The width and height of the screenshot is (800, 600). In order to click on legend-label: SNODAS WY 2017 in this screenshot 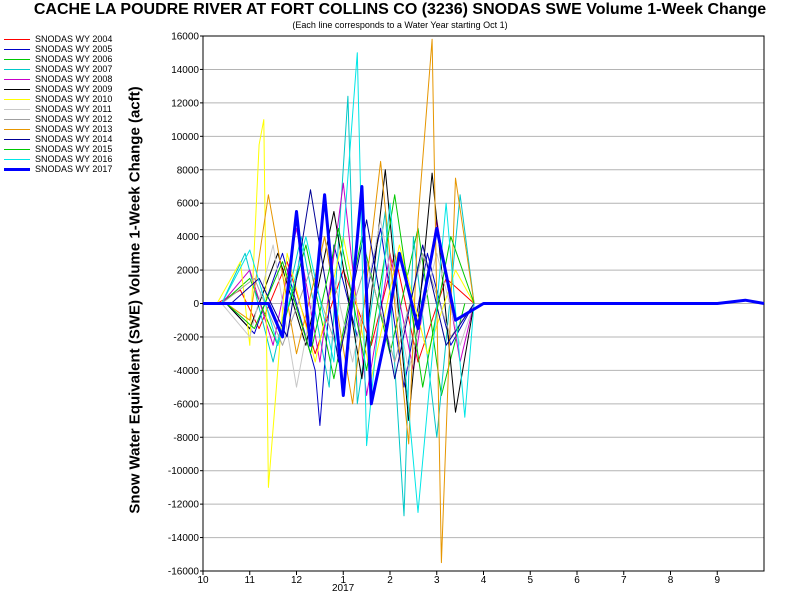, I will do `click(74, 169)`.